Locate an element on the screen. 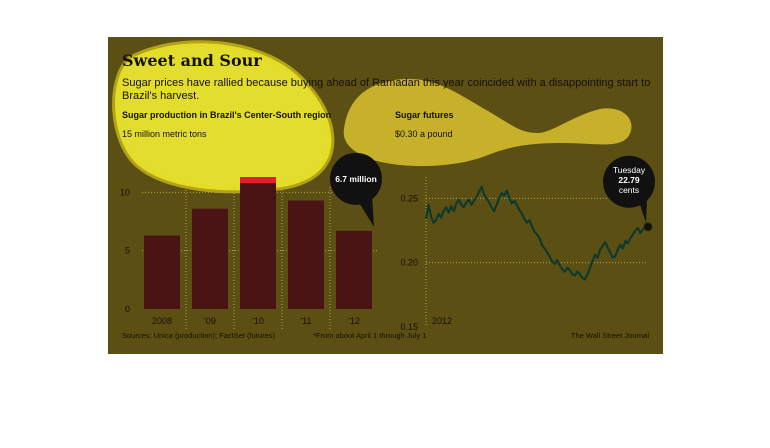 This screenshot has height=448, width=770. line-chart-title: Sugar futures is located at coordinates (424, 115).